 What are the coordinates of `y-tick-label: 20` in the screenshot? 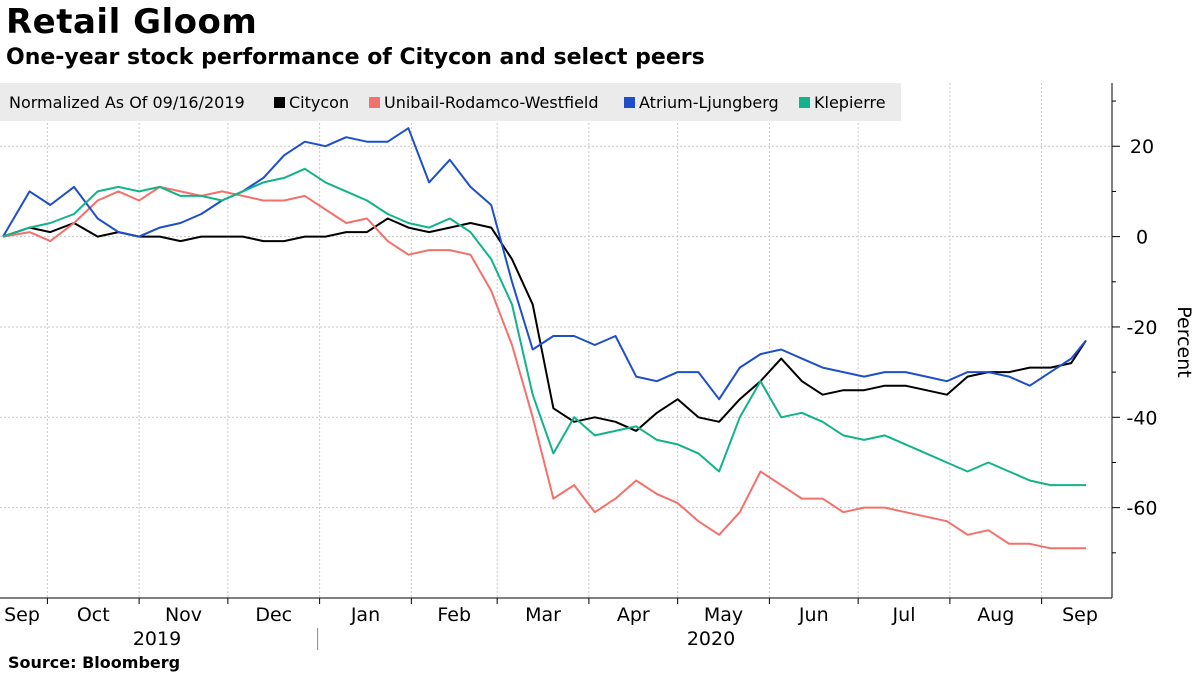 It's located at (1142, 147).